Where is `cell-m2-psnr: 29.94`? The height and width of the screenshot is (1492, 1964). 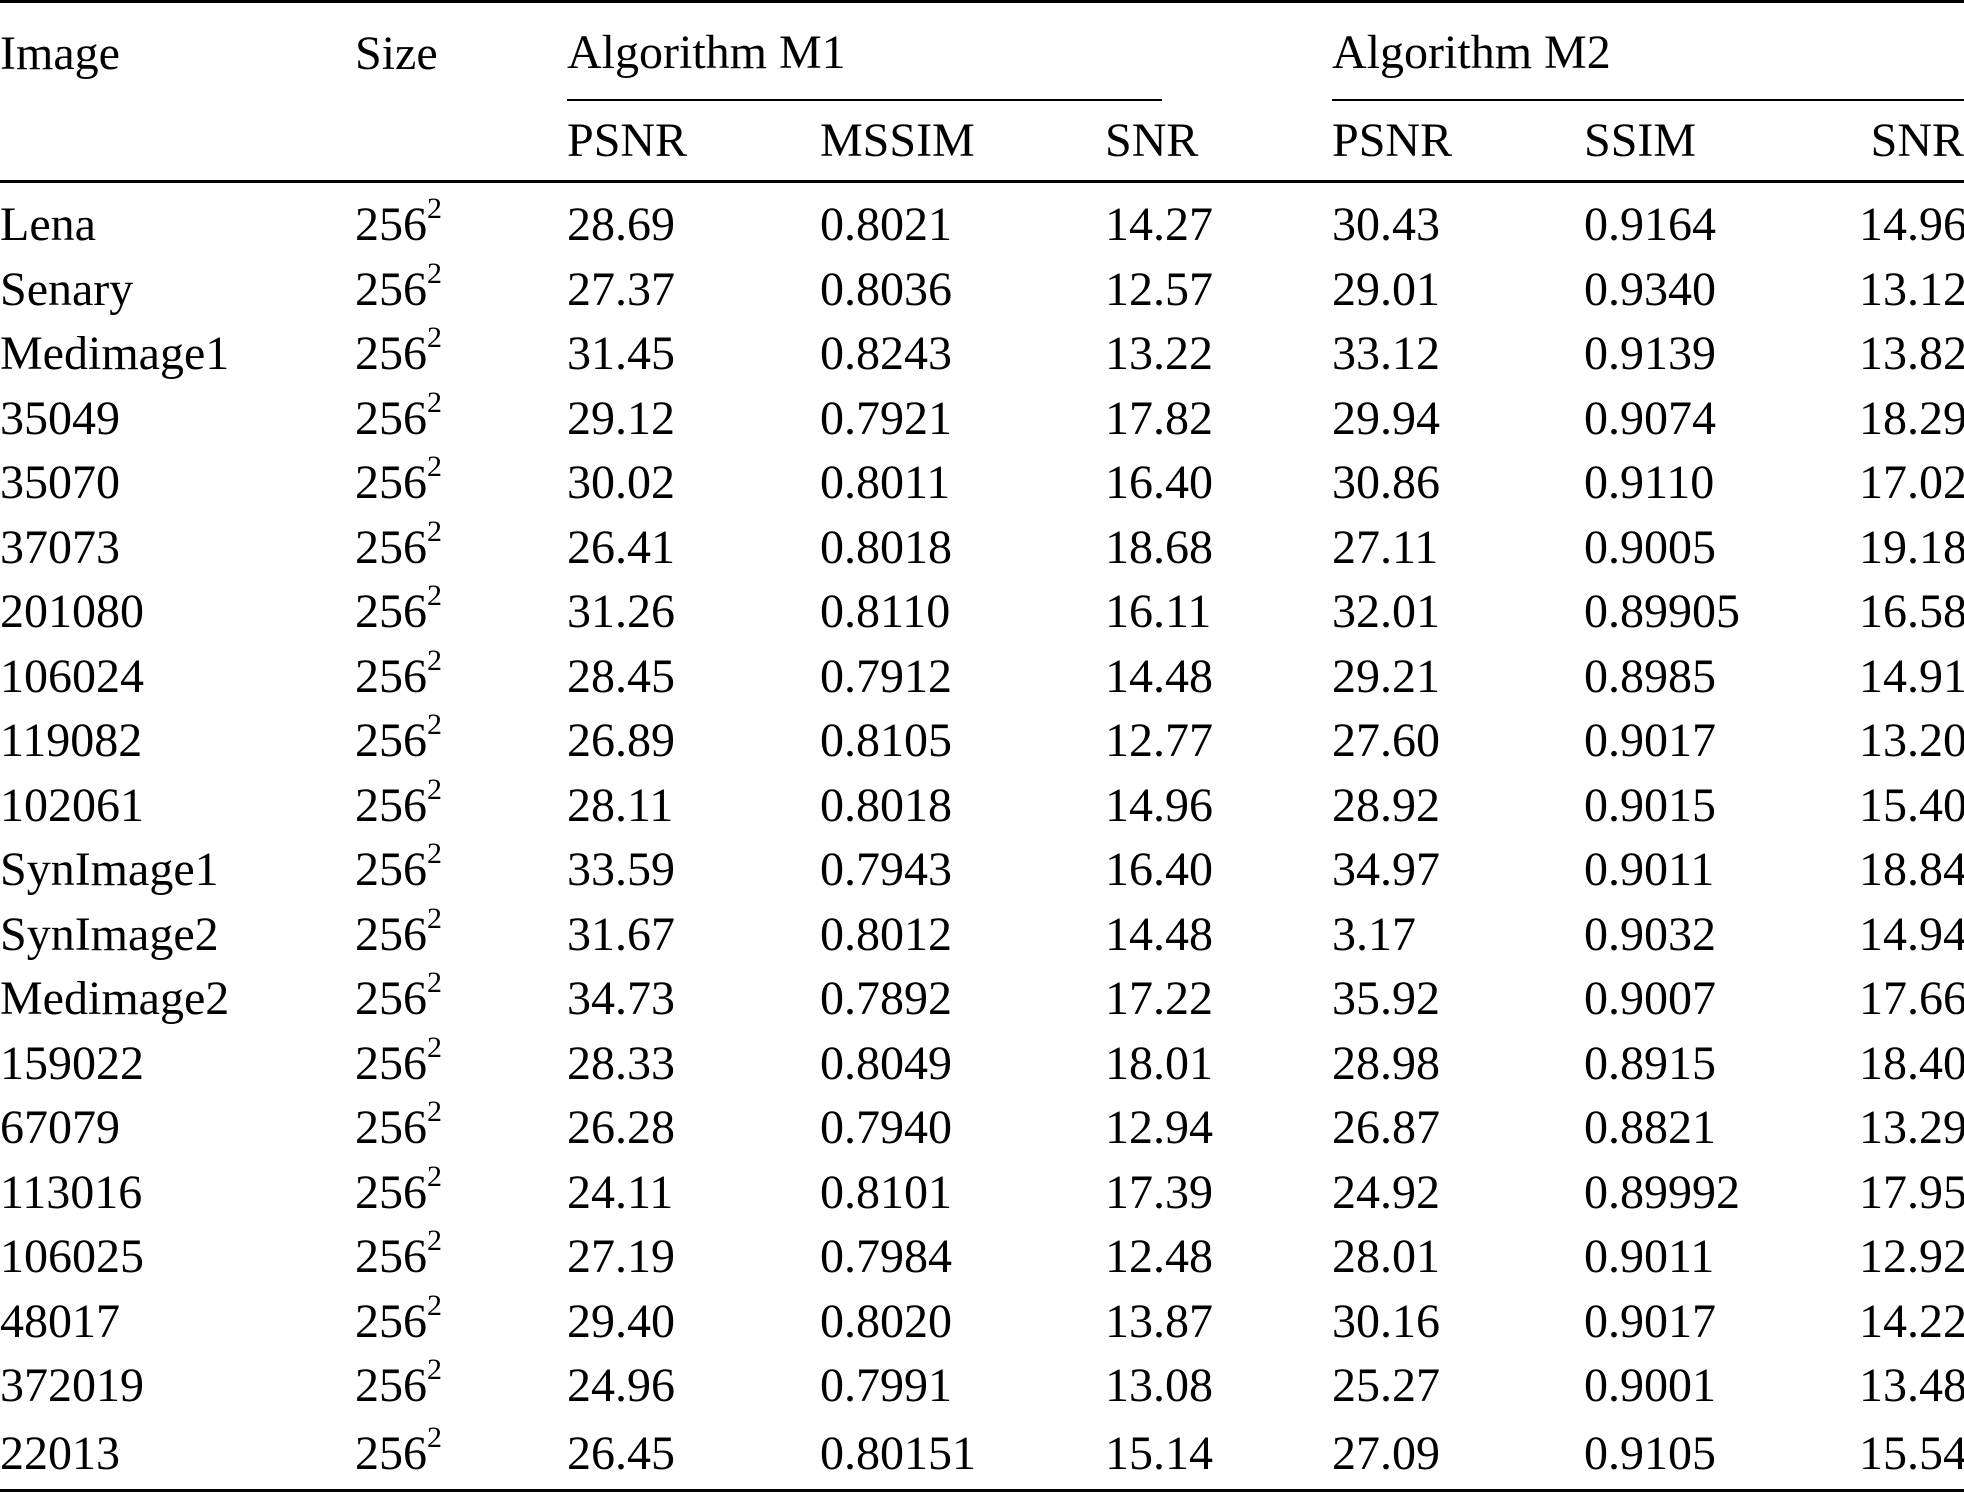 cell-m2-psnr: 29.94 is located at coordinates (1386, 418).